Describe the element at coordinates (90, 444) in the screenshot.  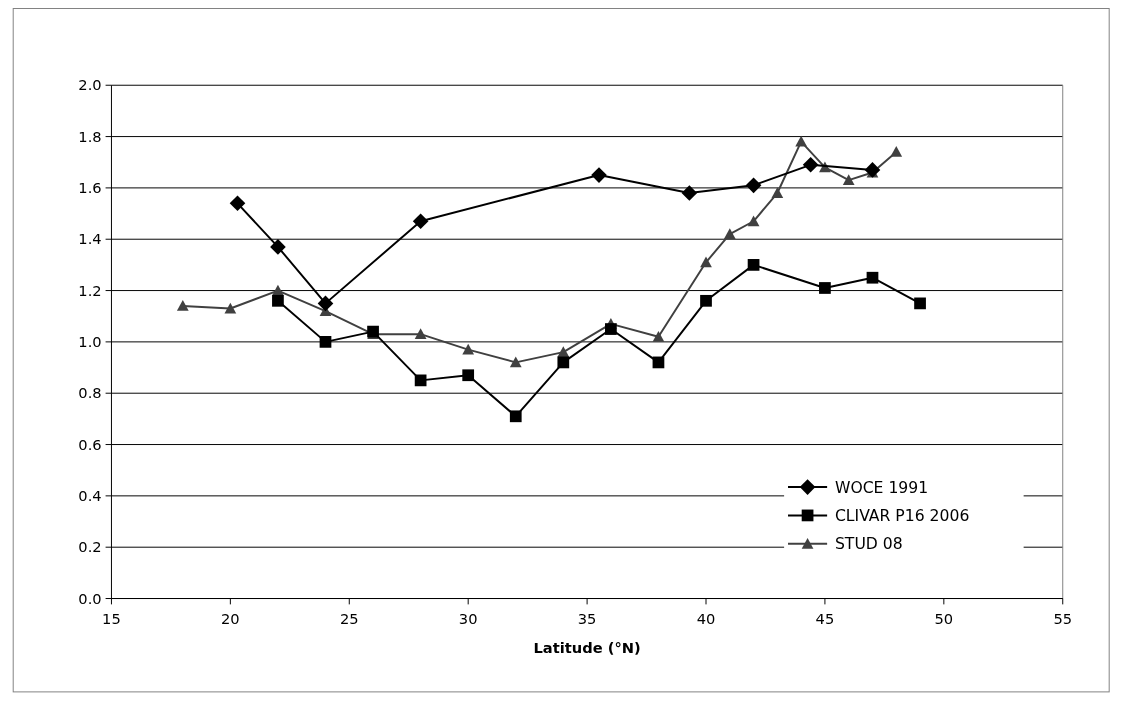
I see `y-tick-label: 0.6` at that location.